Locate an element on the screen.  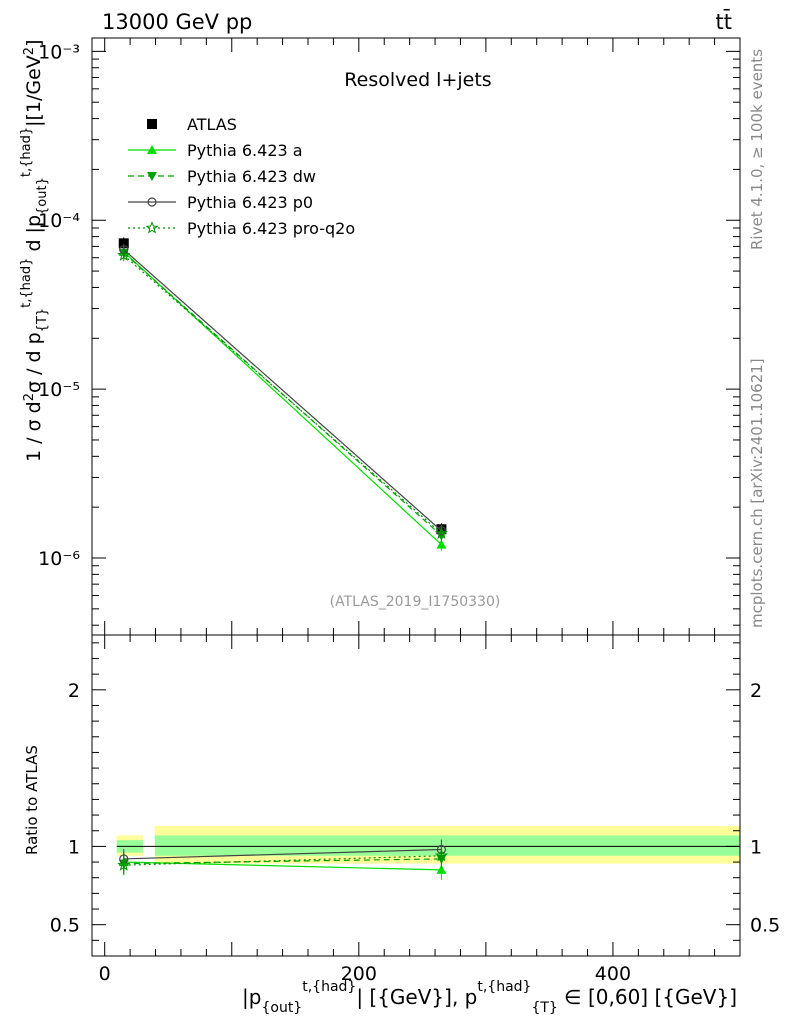
rivet-label: Rivet 4.1.0, ≥ 100k events is located at coordinates (757, 149).